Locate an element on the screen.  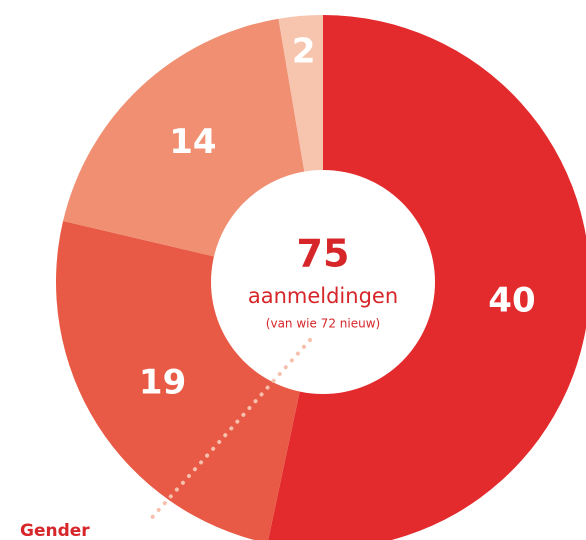
value-label: 19 is located at coordinates (162, 382).